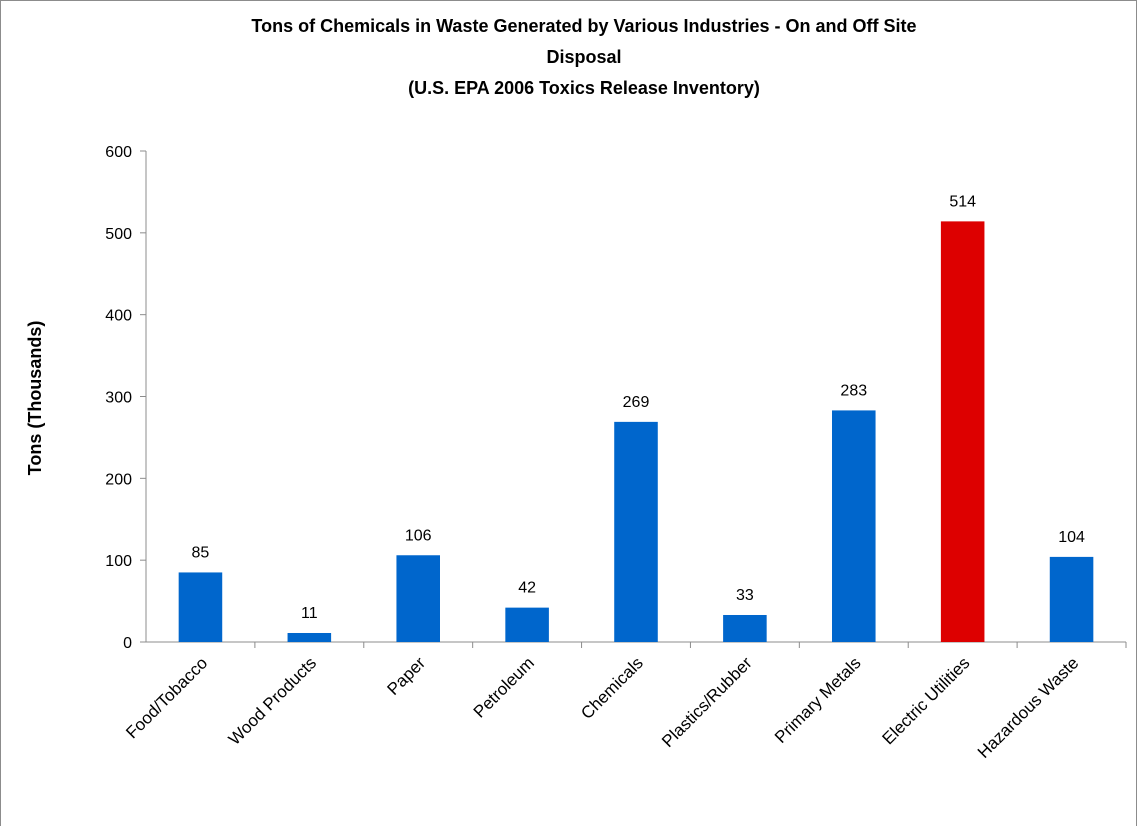 Image resolution: width=1137 pixels, height=827 pixels. I want to click on bar-food-tobacco, so click(200, 607).